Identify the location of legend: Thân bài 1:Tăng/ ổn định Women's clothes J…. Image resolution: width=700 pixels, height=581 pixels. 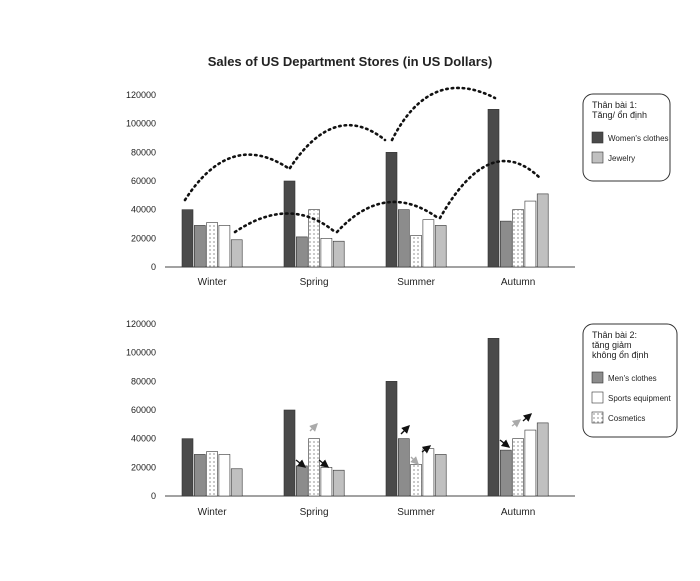
(626, 137).